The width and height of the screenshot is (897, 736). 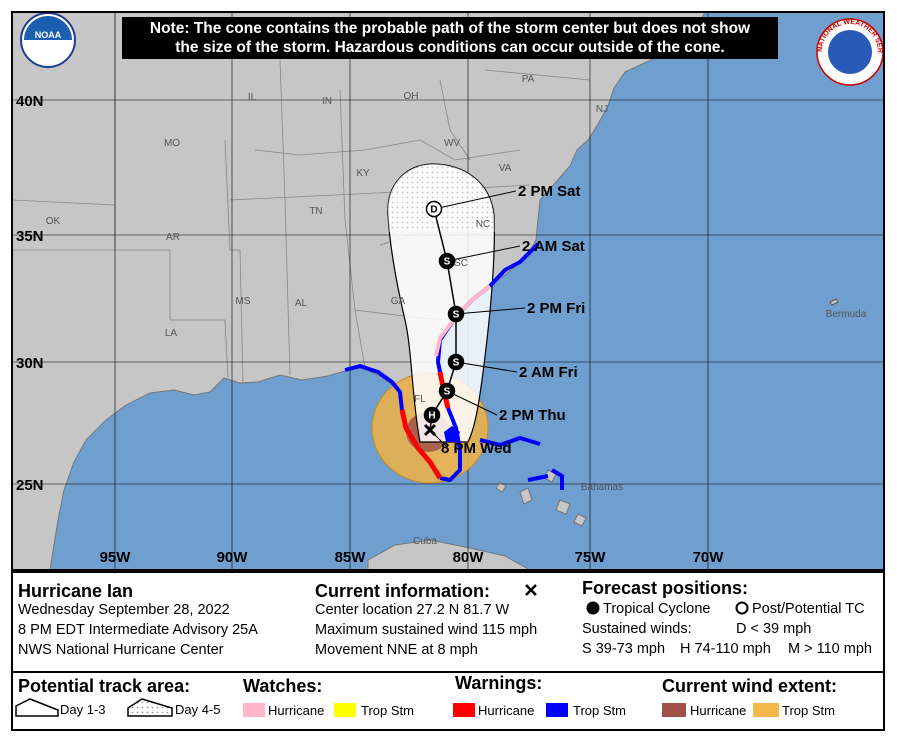 I want to click on wind-title: Current wind extent:, so click(x=749, y=686).